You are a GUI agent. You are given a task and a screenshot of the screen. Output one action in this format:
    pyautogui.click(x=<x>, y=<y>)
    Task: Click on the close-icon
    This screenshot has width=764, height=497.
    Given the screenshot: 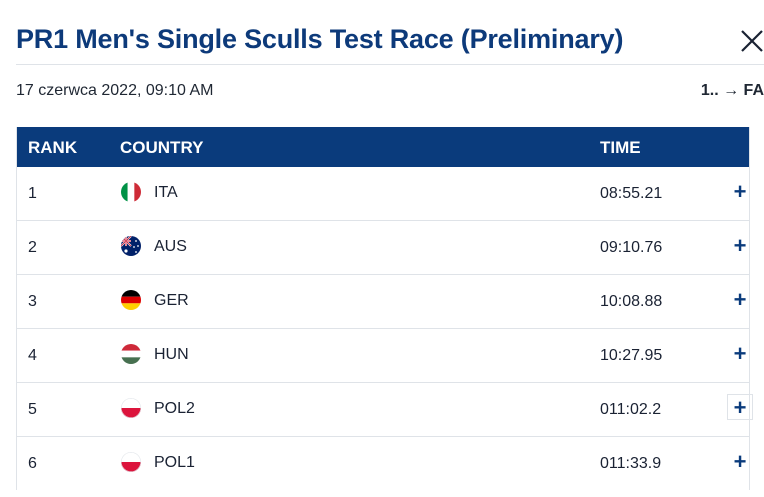 What is the action you would take?
    pyautogui.click(x=750, y=41)
    